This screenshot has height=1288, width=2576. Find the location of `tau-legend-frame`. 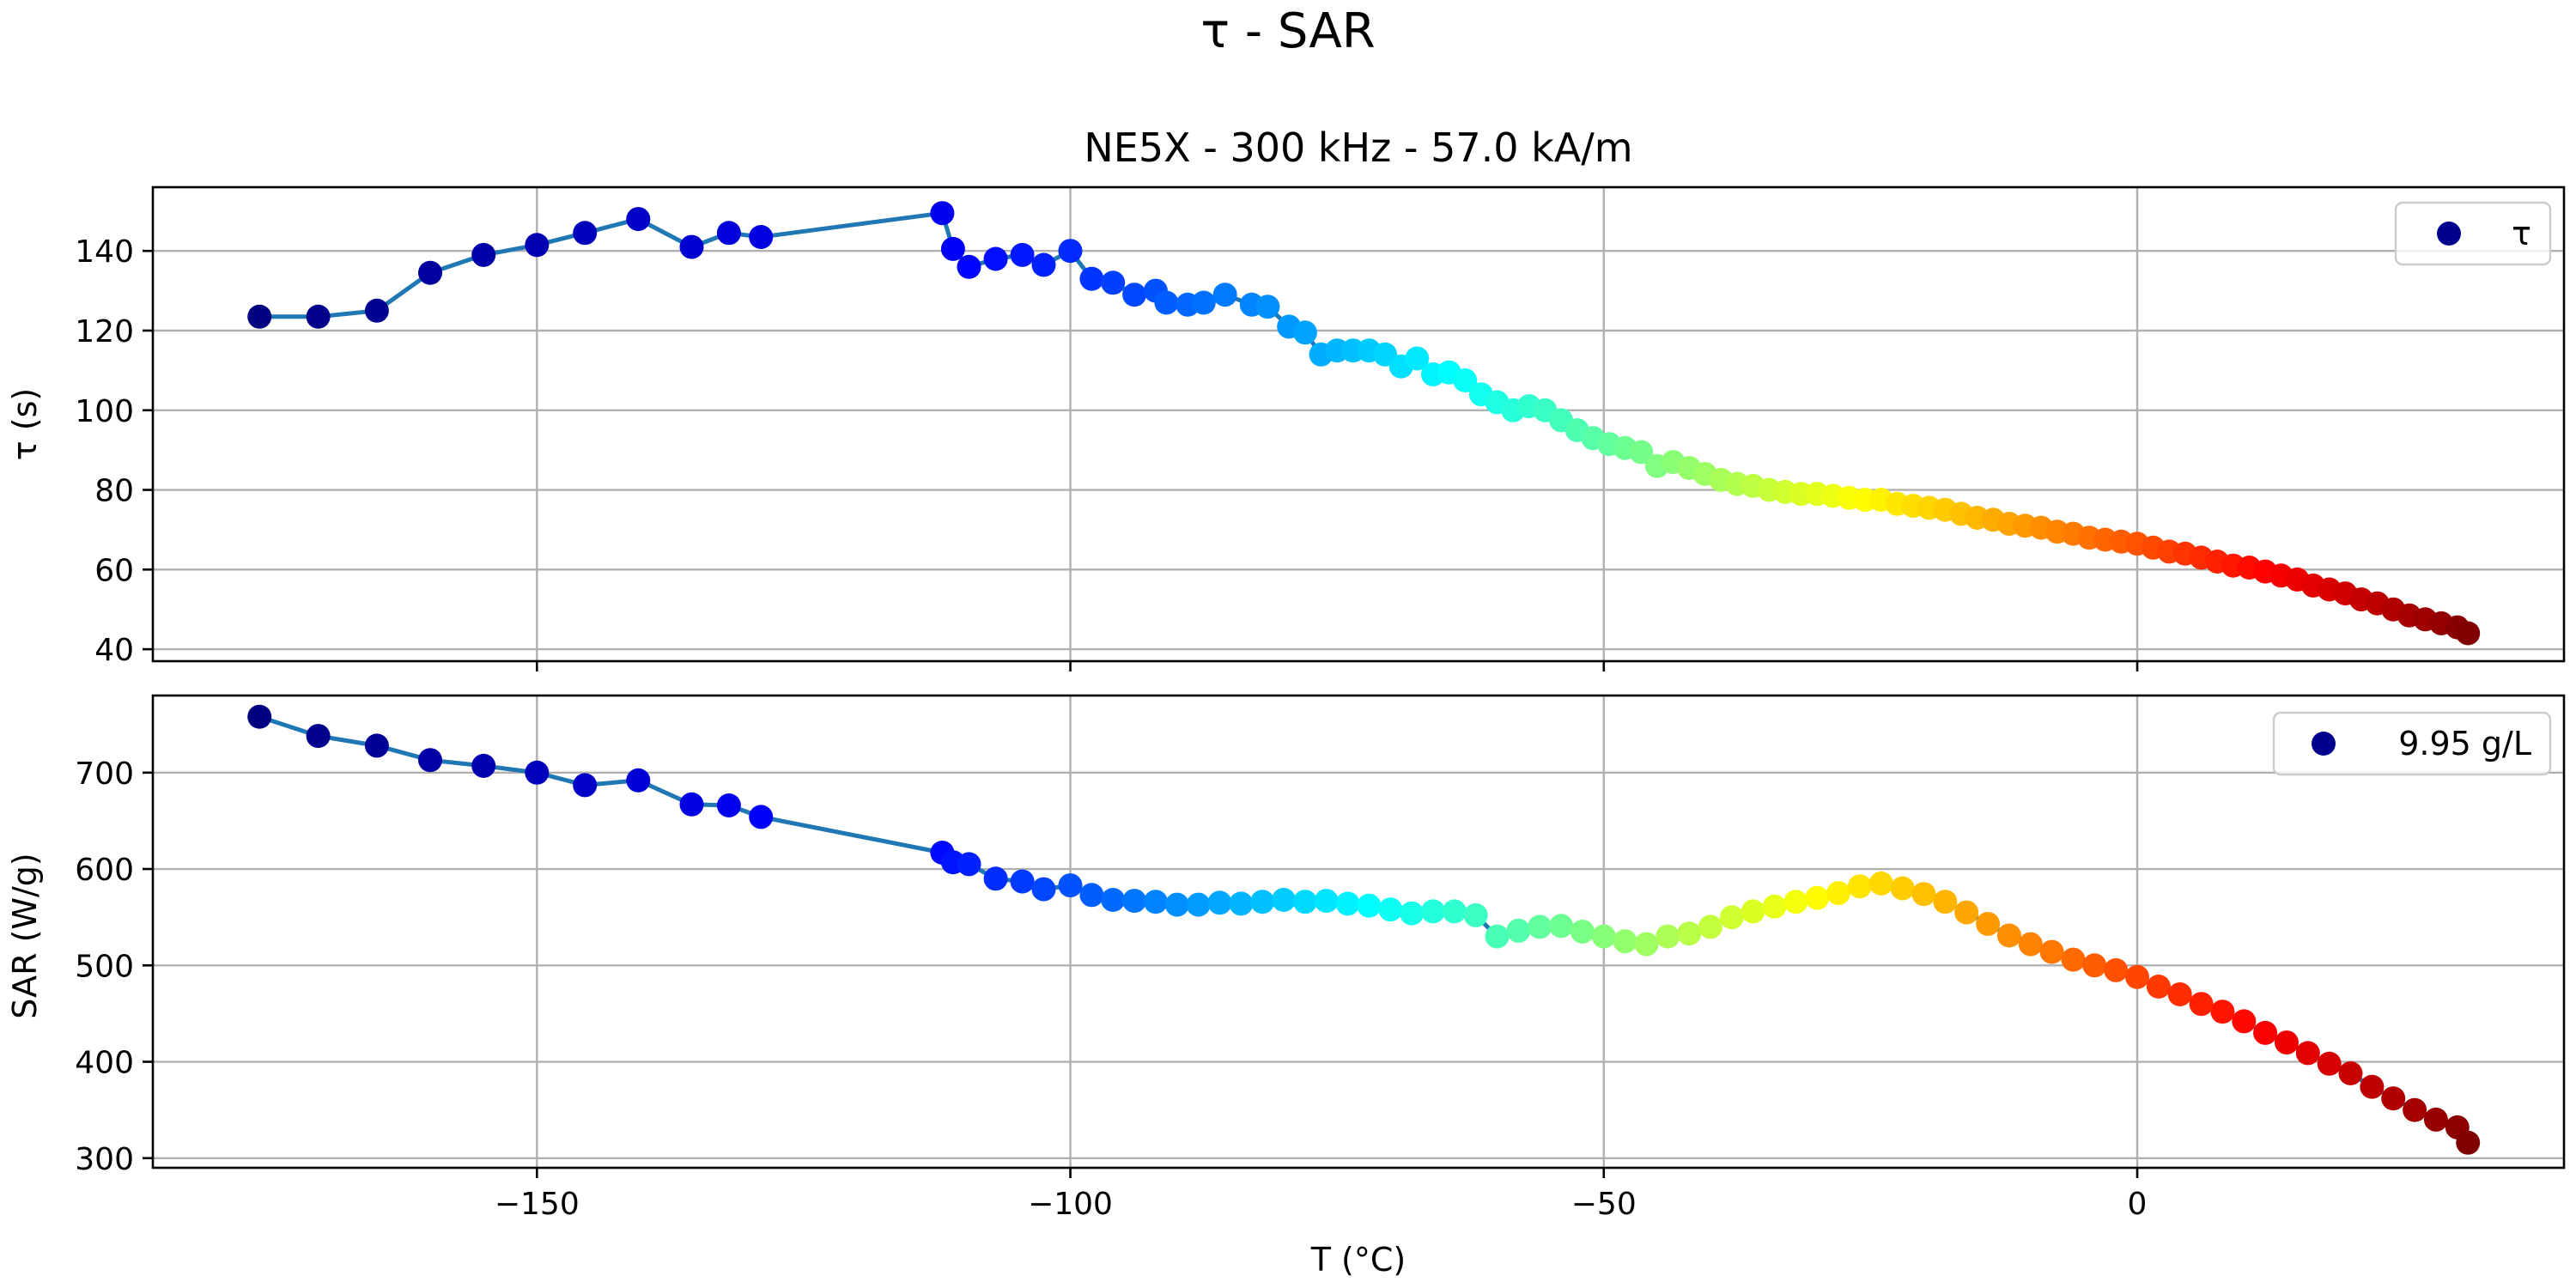

tau-legend-frame is located at coordinates (2473, 233).